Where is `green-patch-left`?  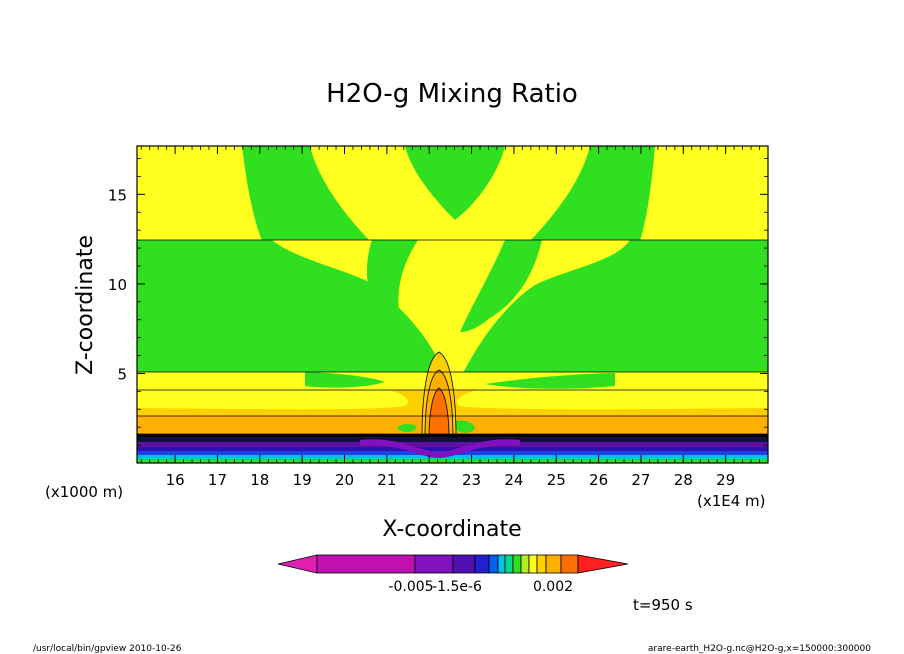
green-patch-left is located at coordinates (407, 428).